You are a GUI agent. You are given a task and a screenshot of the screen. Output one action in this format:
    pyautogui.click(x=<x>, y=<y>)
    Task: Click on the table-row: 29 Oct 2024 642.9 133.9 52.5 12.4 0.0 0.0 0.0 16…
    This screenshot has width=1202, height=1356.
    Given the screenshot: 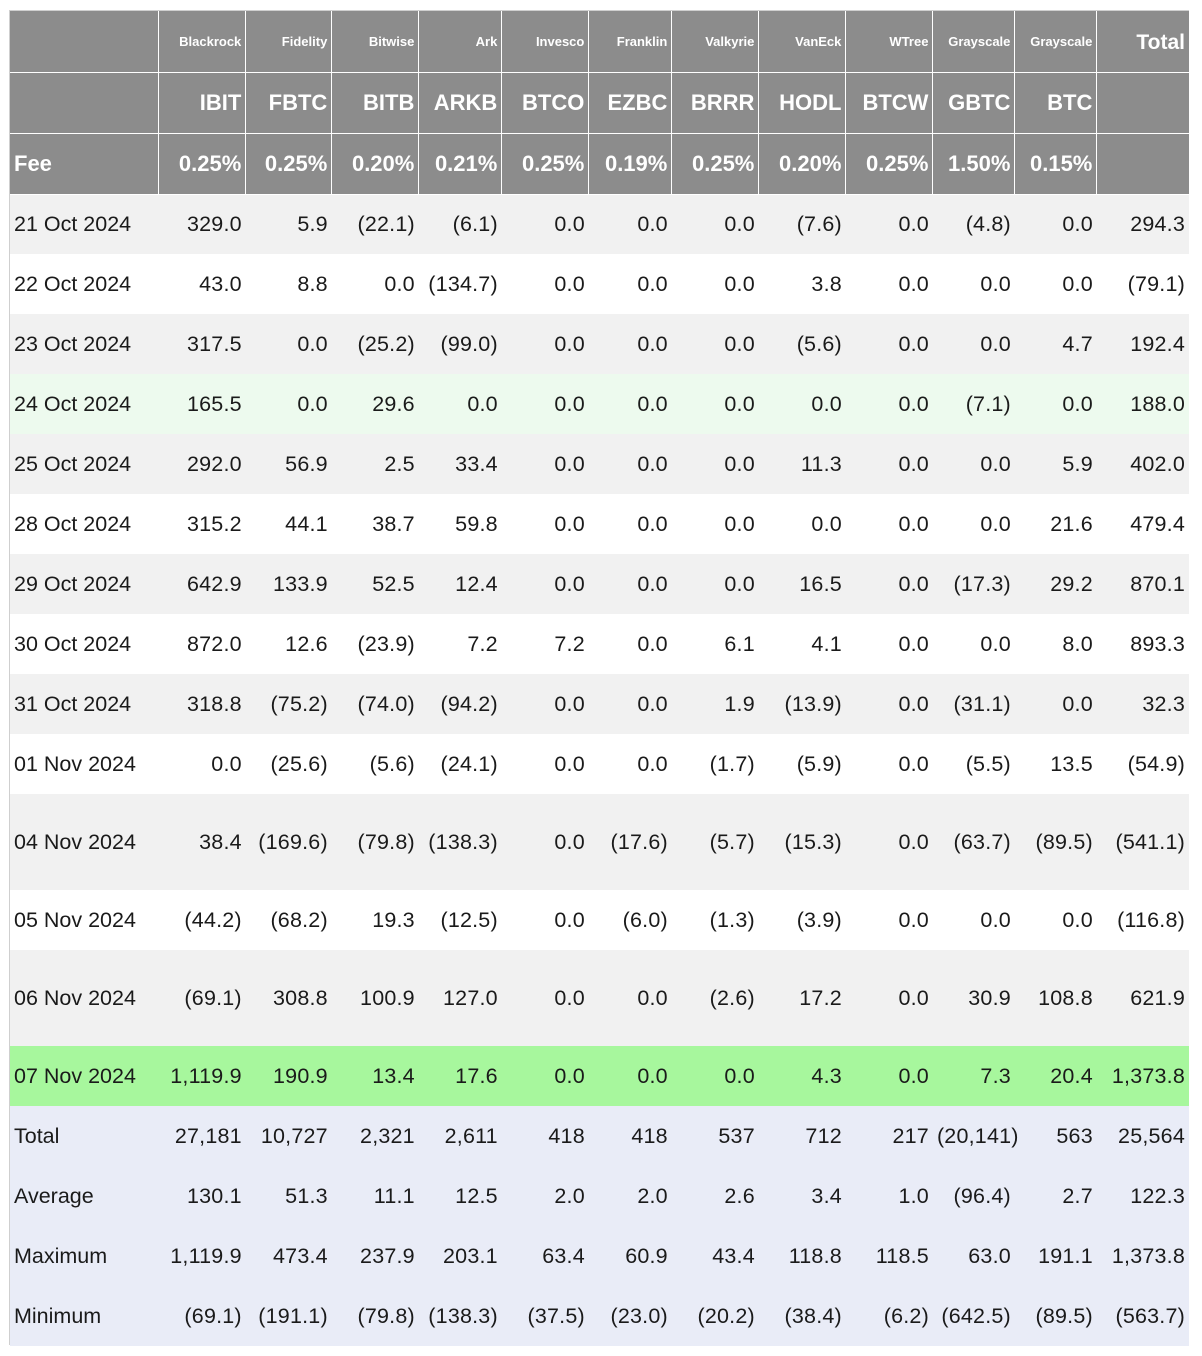 What is the action you would take?
    pyautogui.click(x=599, y=584)
    